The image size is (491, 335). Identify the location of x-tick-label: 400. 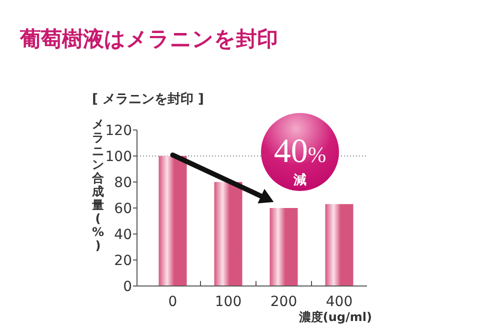
(339, 302).